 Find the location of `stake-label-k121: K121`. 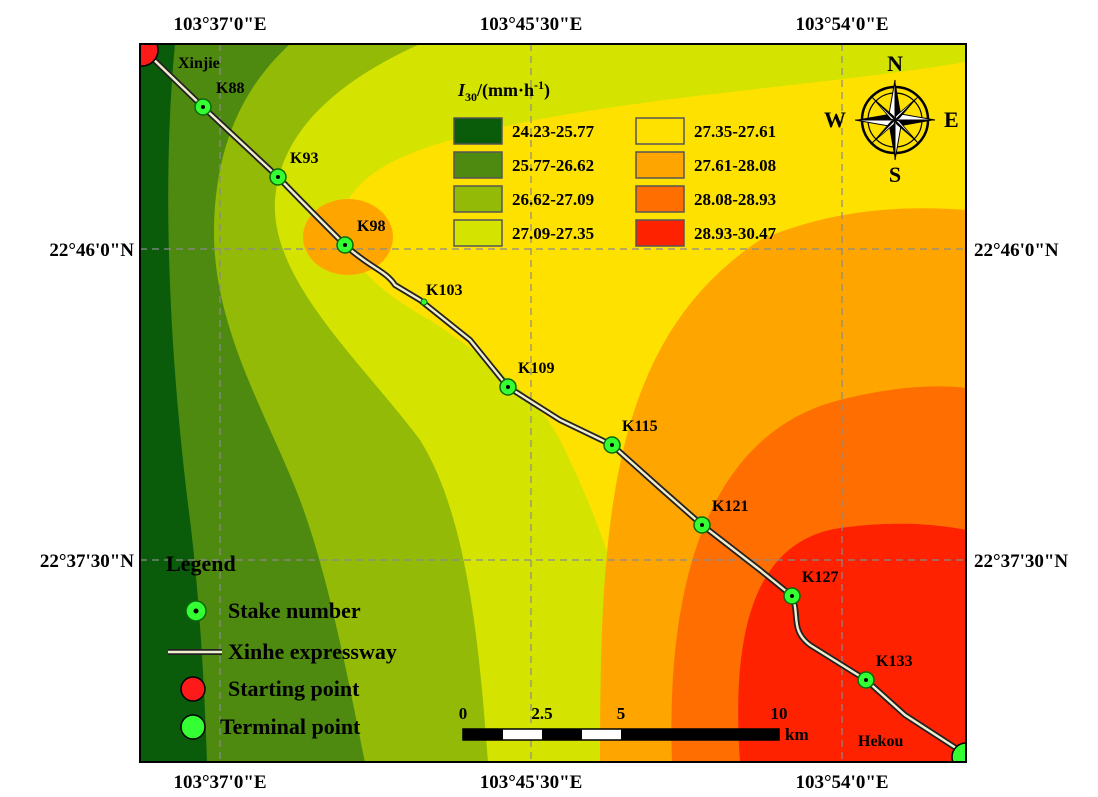

stake-label-k121: K121 is located at coordinates (730, 506).